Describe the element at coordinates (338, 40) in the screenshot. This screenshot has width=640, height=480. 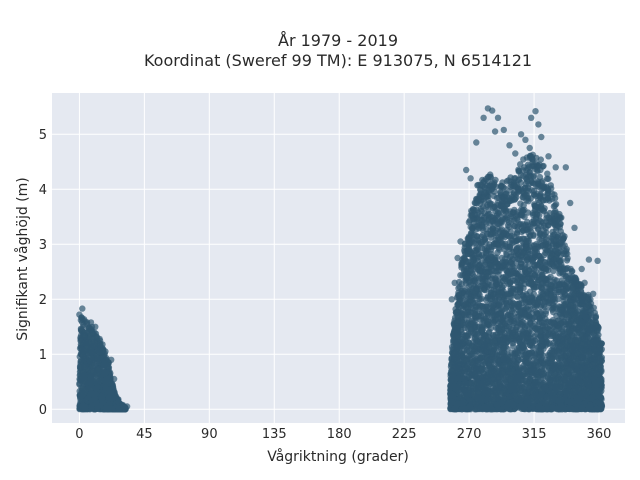
I see `chart-title-line1: År 1979 - 2019` at that location.